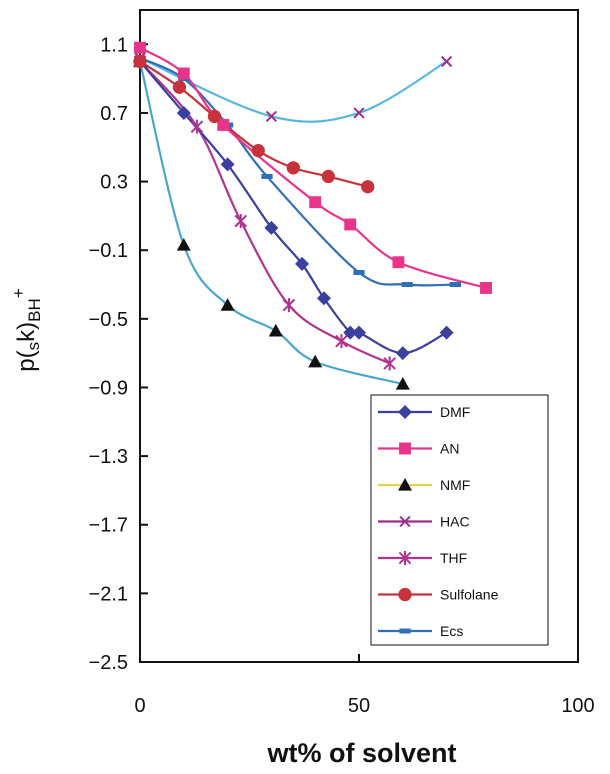 The image size is (610, 774). What do you see at coordinates (577, 706) in the screenshot?
I see `x-tick-label: 100` at bounding box center [577, 706].